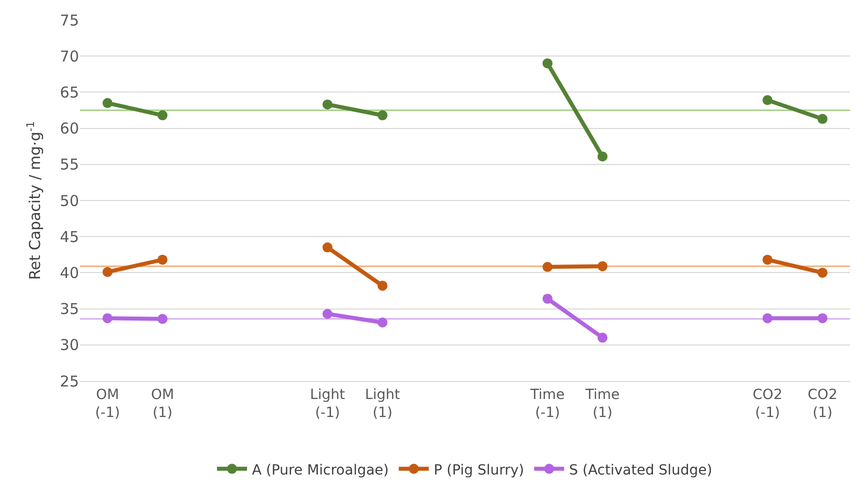 This screenshot has width=865, height=497. What do you see at coordinates (320, 470) in the screenshot?
I see `legend-label: A (Pure Microalgae)` at bounding box center [320, 470].